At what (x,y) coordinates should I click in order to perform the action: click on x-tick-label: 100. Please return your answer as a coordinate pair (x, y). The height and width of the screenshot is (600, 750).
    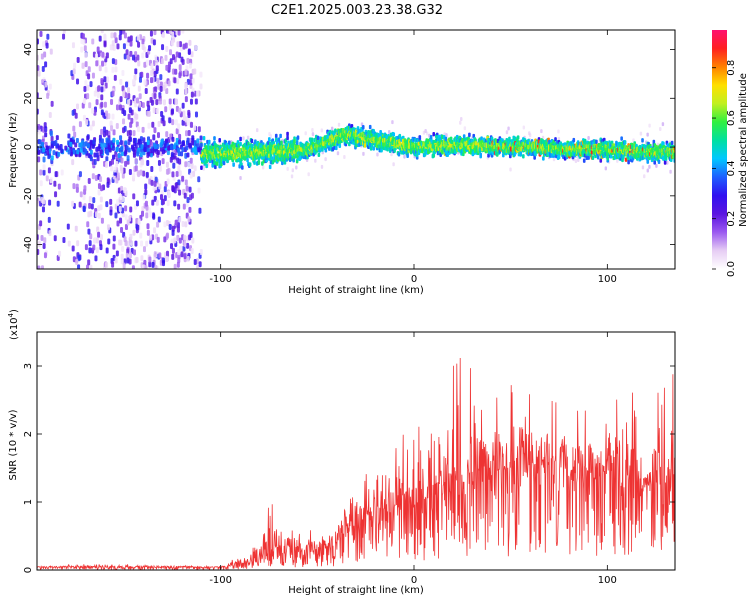
    Looking at the image, I should click on (607, 279).